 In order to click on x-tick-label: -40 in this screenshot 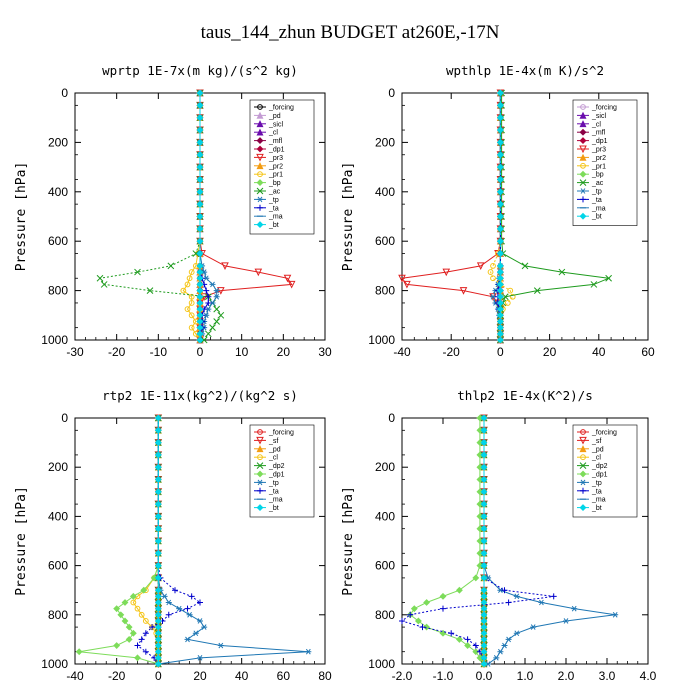, I will do `click(402, 352)`.